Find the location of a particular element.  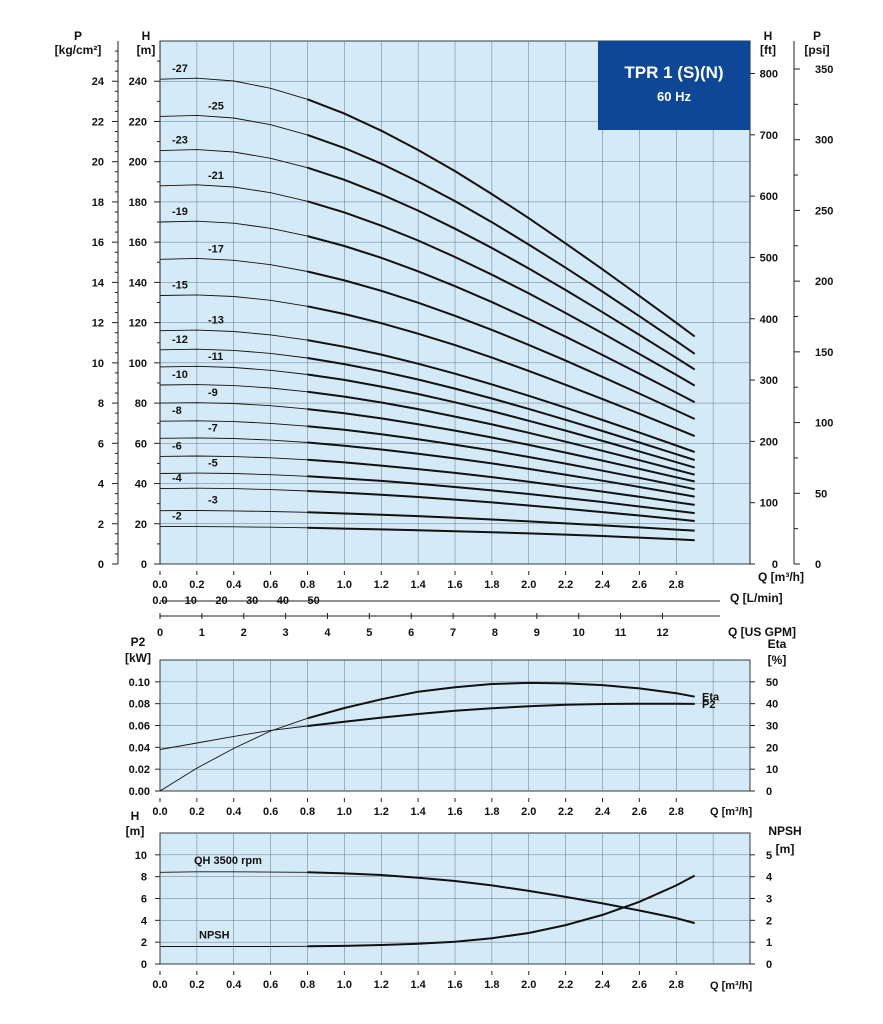

head-curve-8-operating is located at coordinates (501, 458).